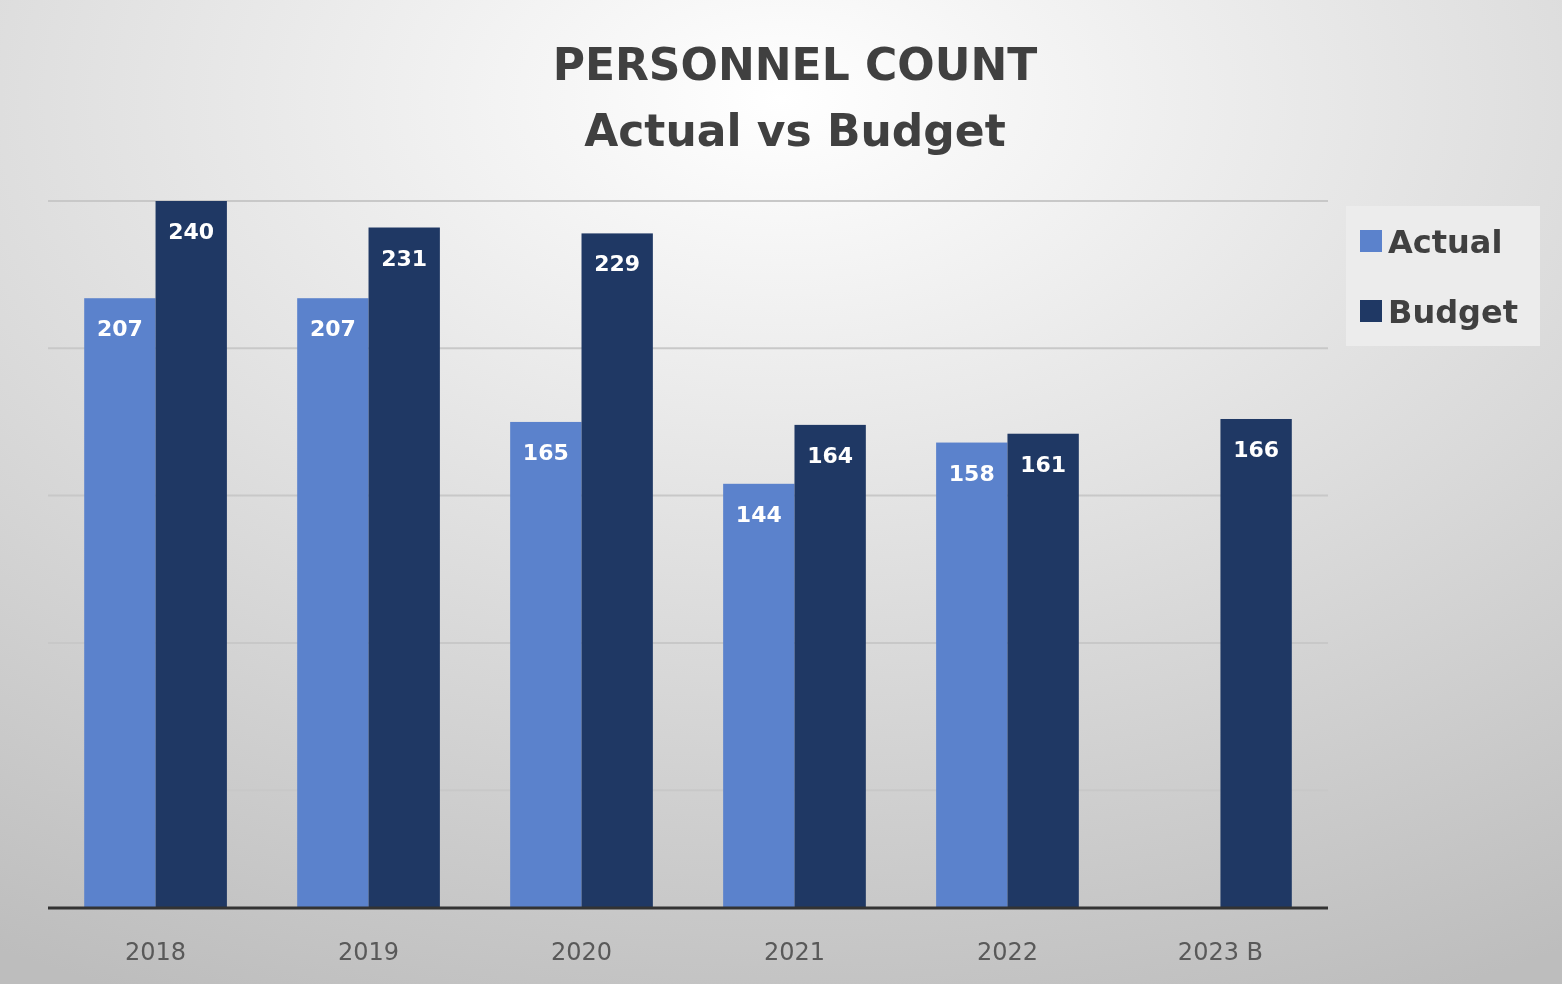 Image resolution: width=1562 pixels, height=984 pixels. I want to click on legend-label: Actual, so click(1445, 242).